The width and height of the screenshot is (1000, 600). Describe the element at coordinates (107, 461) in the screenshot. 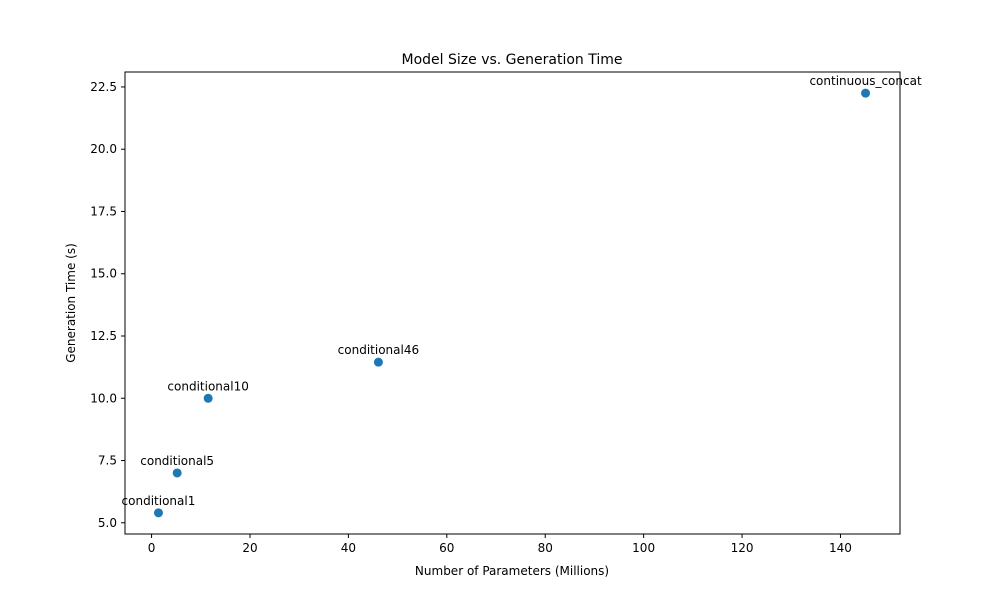

I see `y-tick-label: 7.5` at that location.